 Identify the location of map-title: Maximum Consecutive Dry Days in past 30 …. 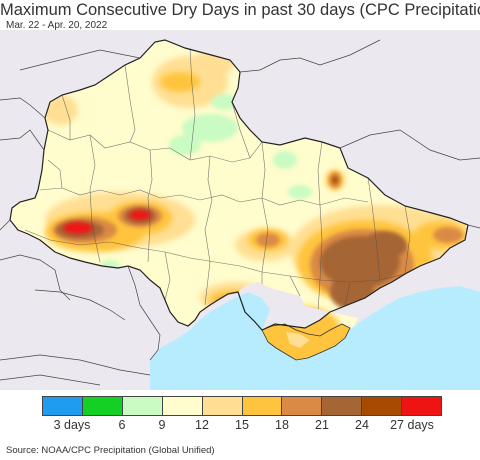
(240, 10).